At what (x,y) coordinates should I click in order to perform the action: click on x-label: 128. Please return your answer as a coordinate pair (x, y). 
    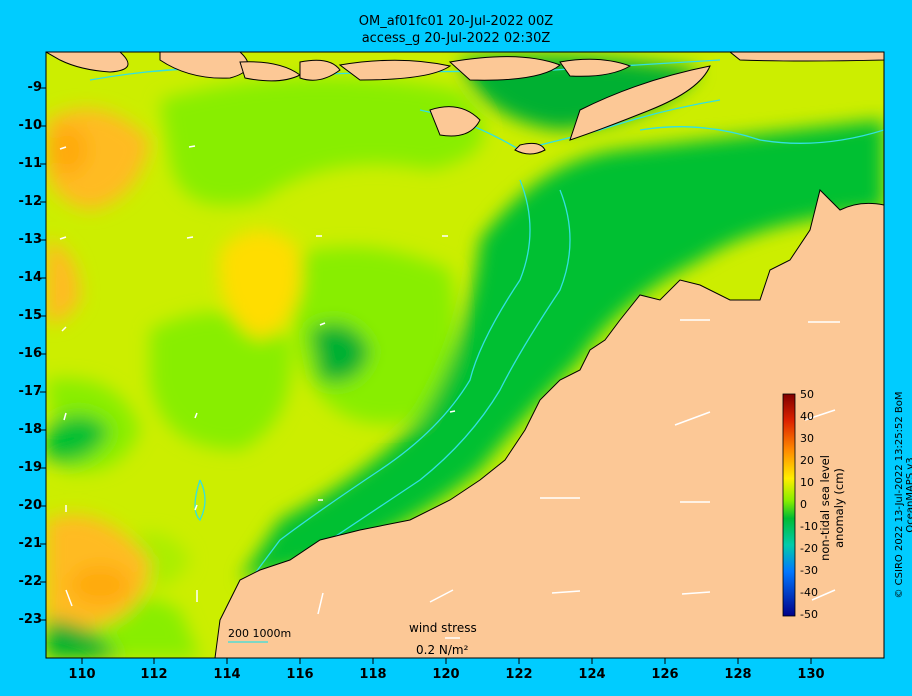
    Looking at the image, I should click on (738, 674).